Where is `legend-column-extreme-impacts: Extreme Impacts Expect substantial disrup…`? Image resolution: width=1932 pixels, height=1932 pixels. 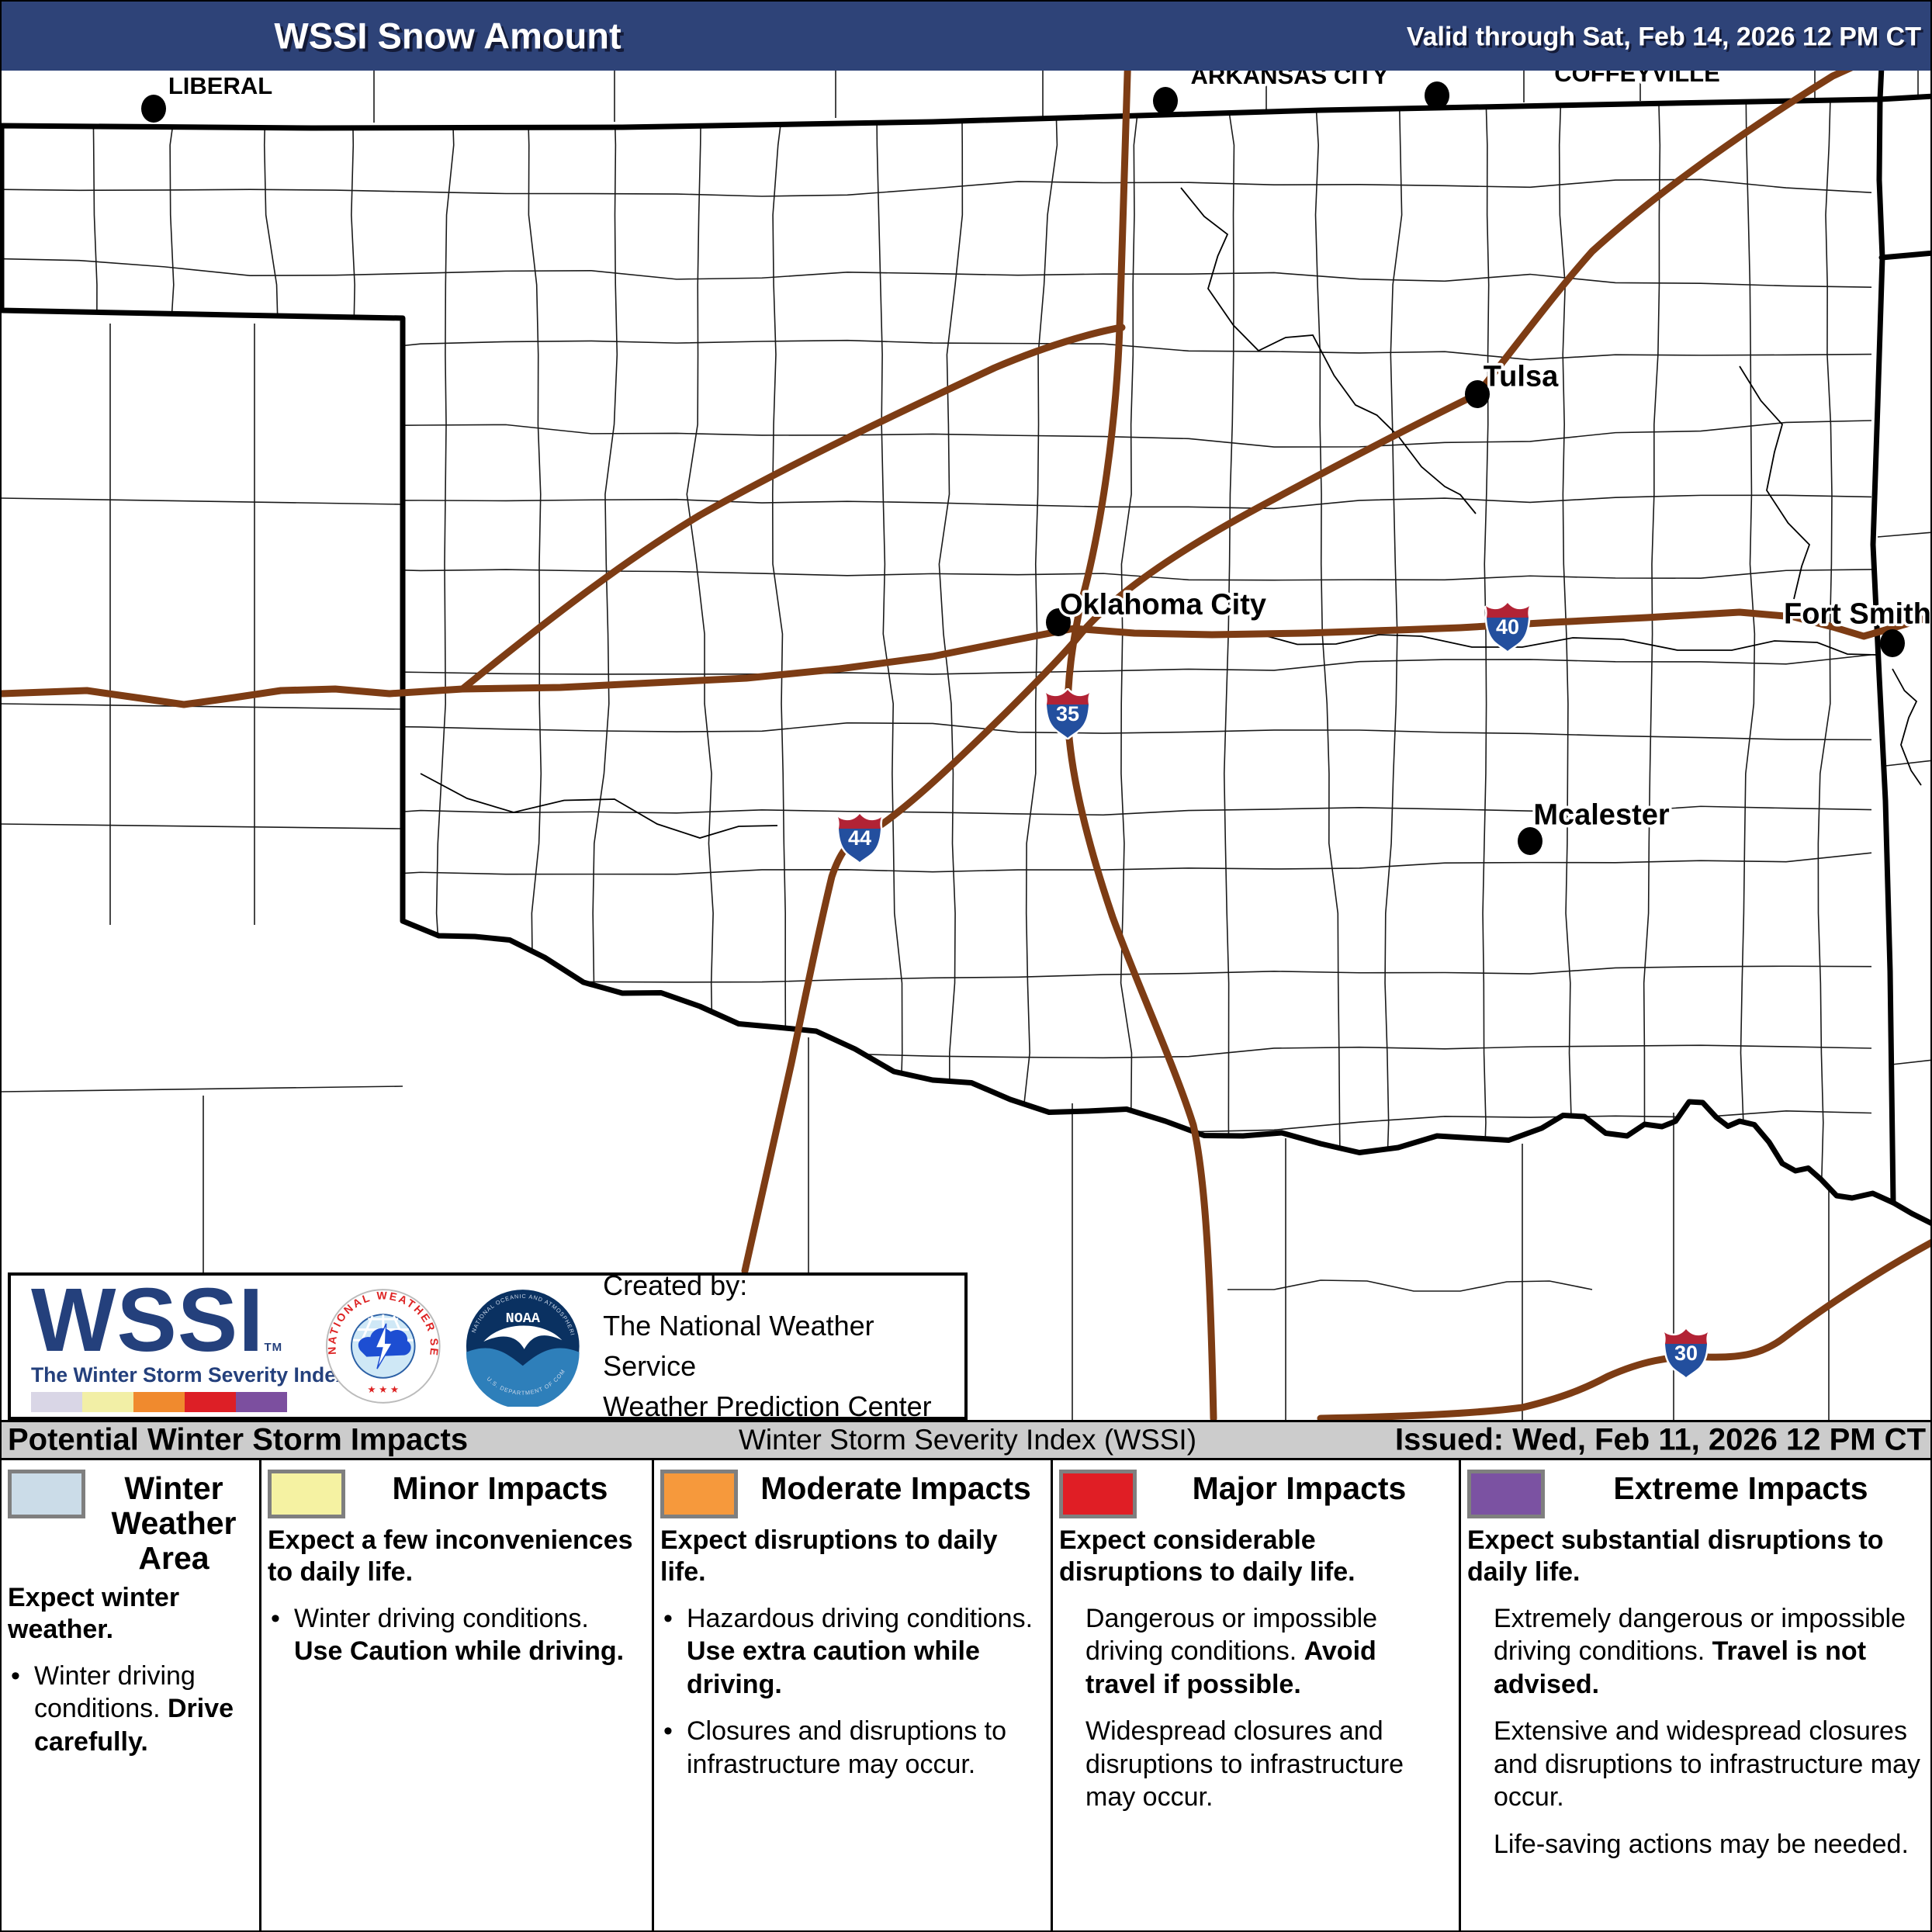 legend-column-extreme-impacts: Extreme Impacts Expect substantial disrup… is located at coordinates (1694, 1695).